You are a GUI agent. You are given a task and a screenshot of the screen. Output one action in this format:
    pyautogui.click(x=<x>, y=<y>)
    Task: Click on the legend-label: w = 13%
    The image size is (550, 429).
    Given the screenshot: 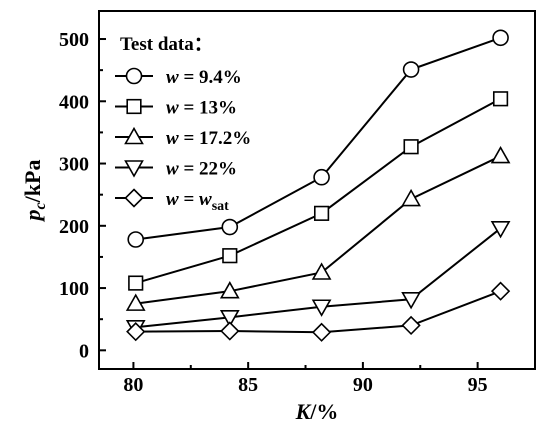 What is the action you would take?
    pyautogui.click(x=201, y=108)
    